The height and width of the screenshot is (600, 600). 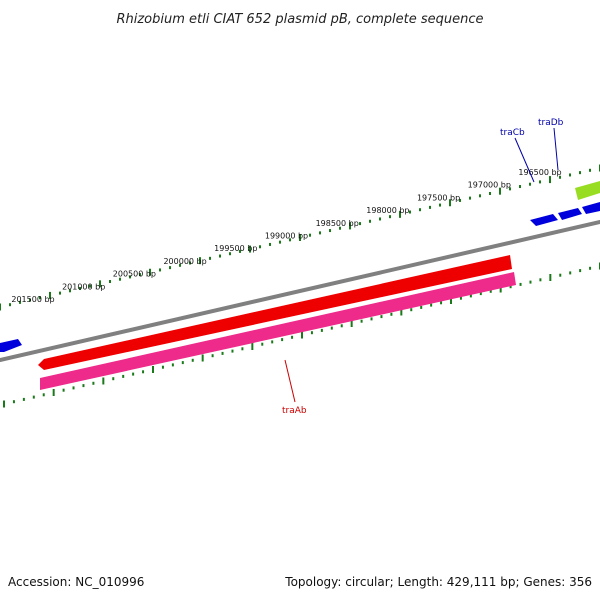 What do you see at coordinates (539, 172) in the screenshot?
I see `tick-label: 196500 bp` at bounding box center [539, 172].